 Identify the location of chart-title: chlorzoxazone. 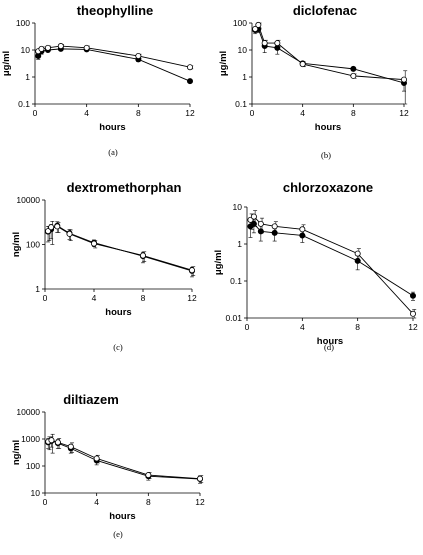
(328, 187).